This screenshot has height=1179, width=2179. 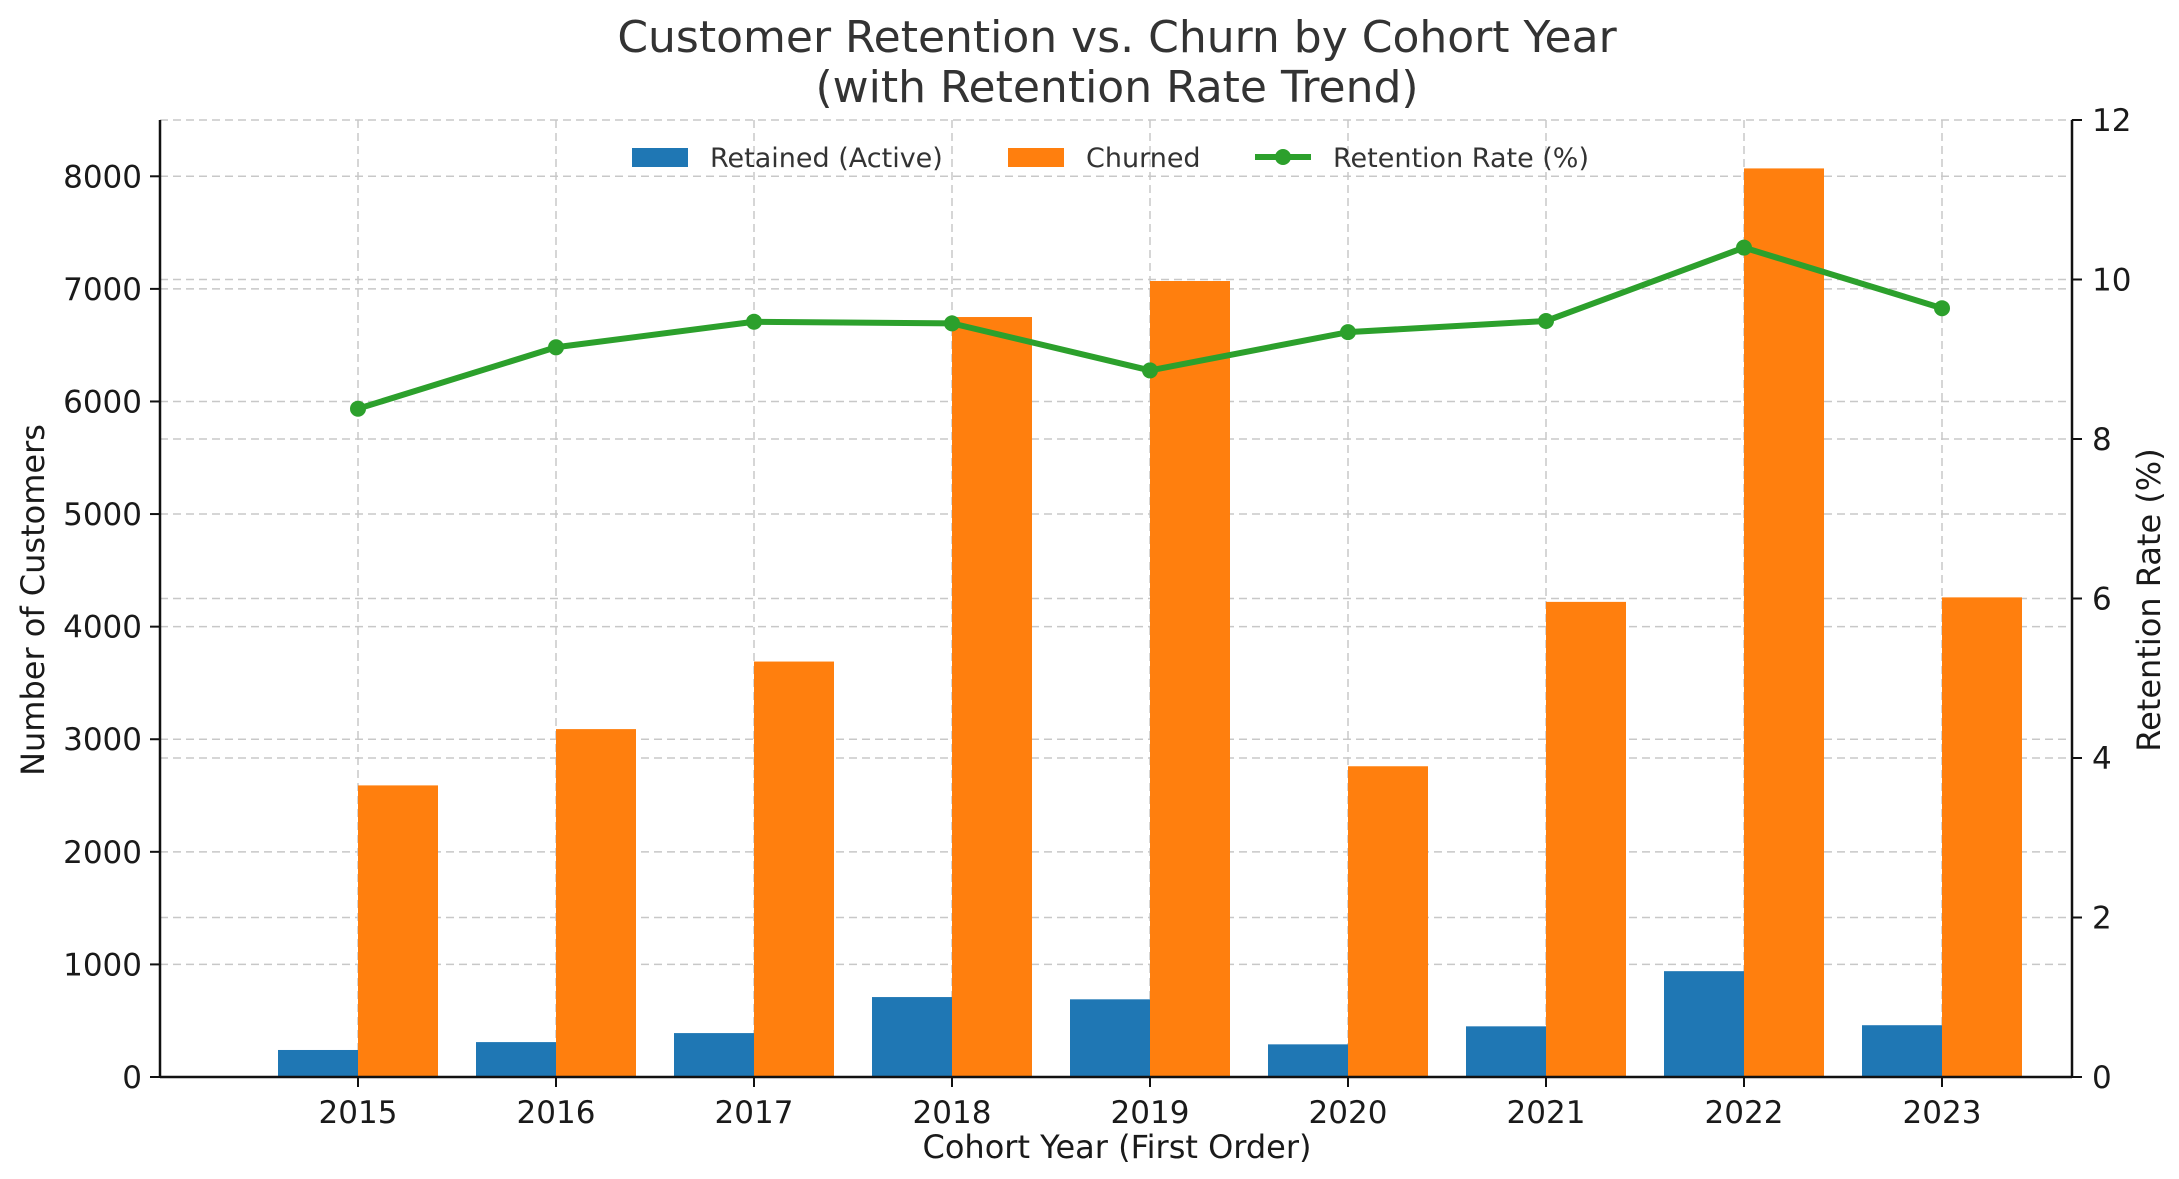 I want to click on x-tick-label: 2018, so click(x=952, y=1113).